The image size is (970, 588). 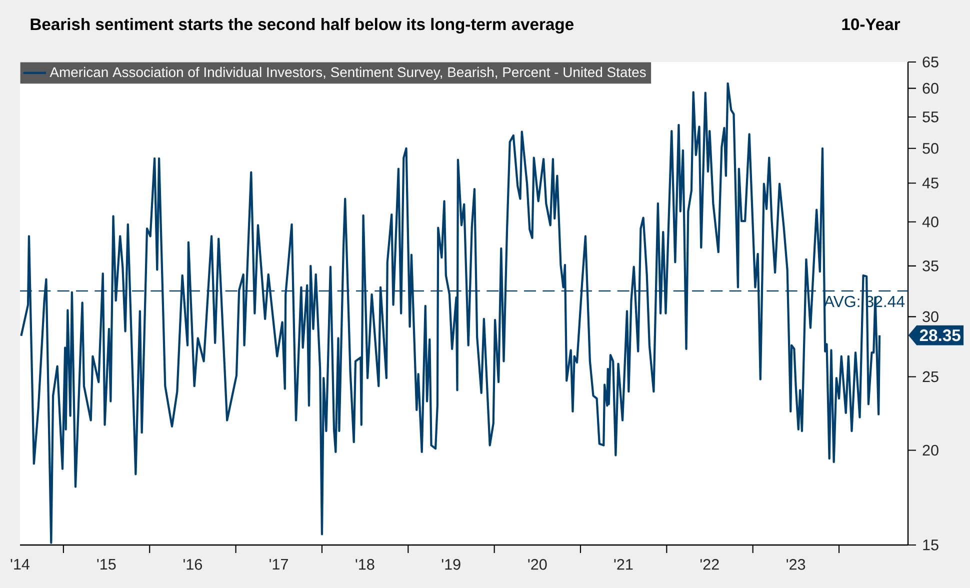 What do you see at coordinates (930, 183) in the screenshot?
I see `y-tick-label: 45` at bounding box center [930, 183].